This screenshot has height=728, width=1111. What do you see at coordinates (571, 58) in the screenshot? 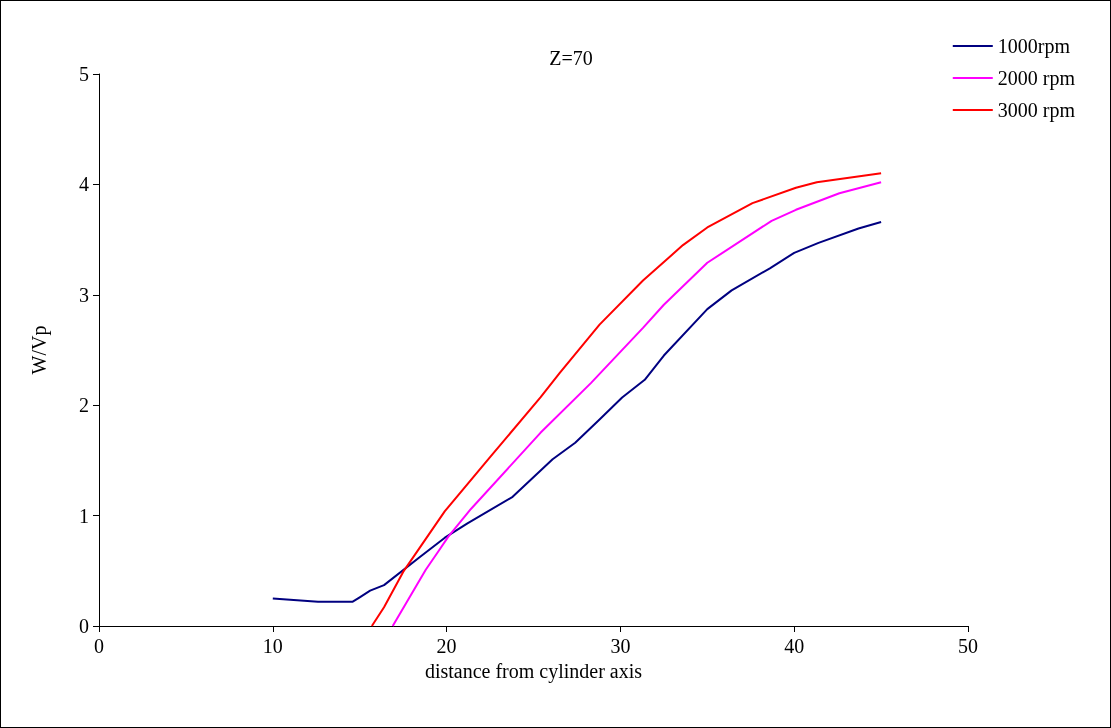
I see `chart-title: Z=70` at bounding box center [571, 58].